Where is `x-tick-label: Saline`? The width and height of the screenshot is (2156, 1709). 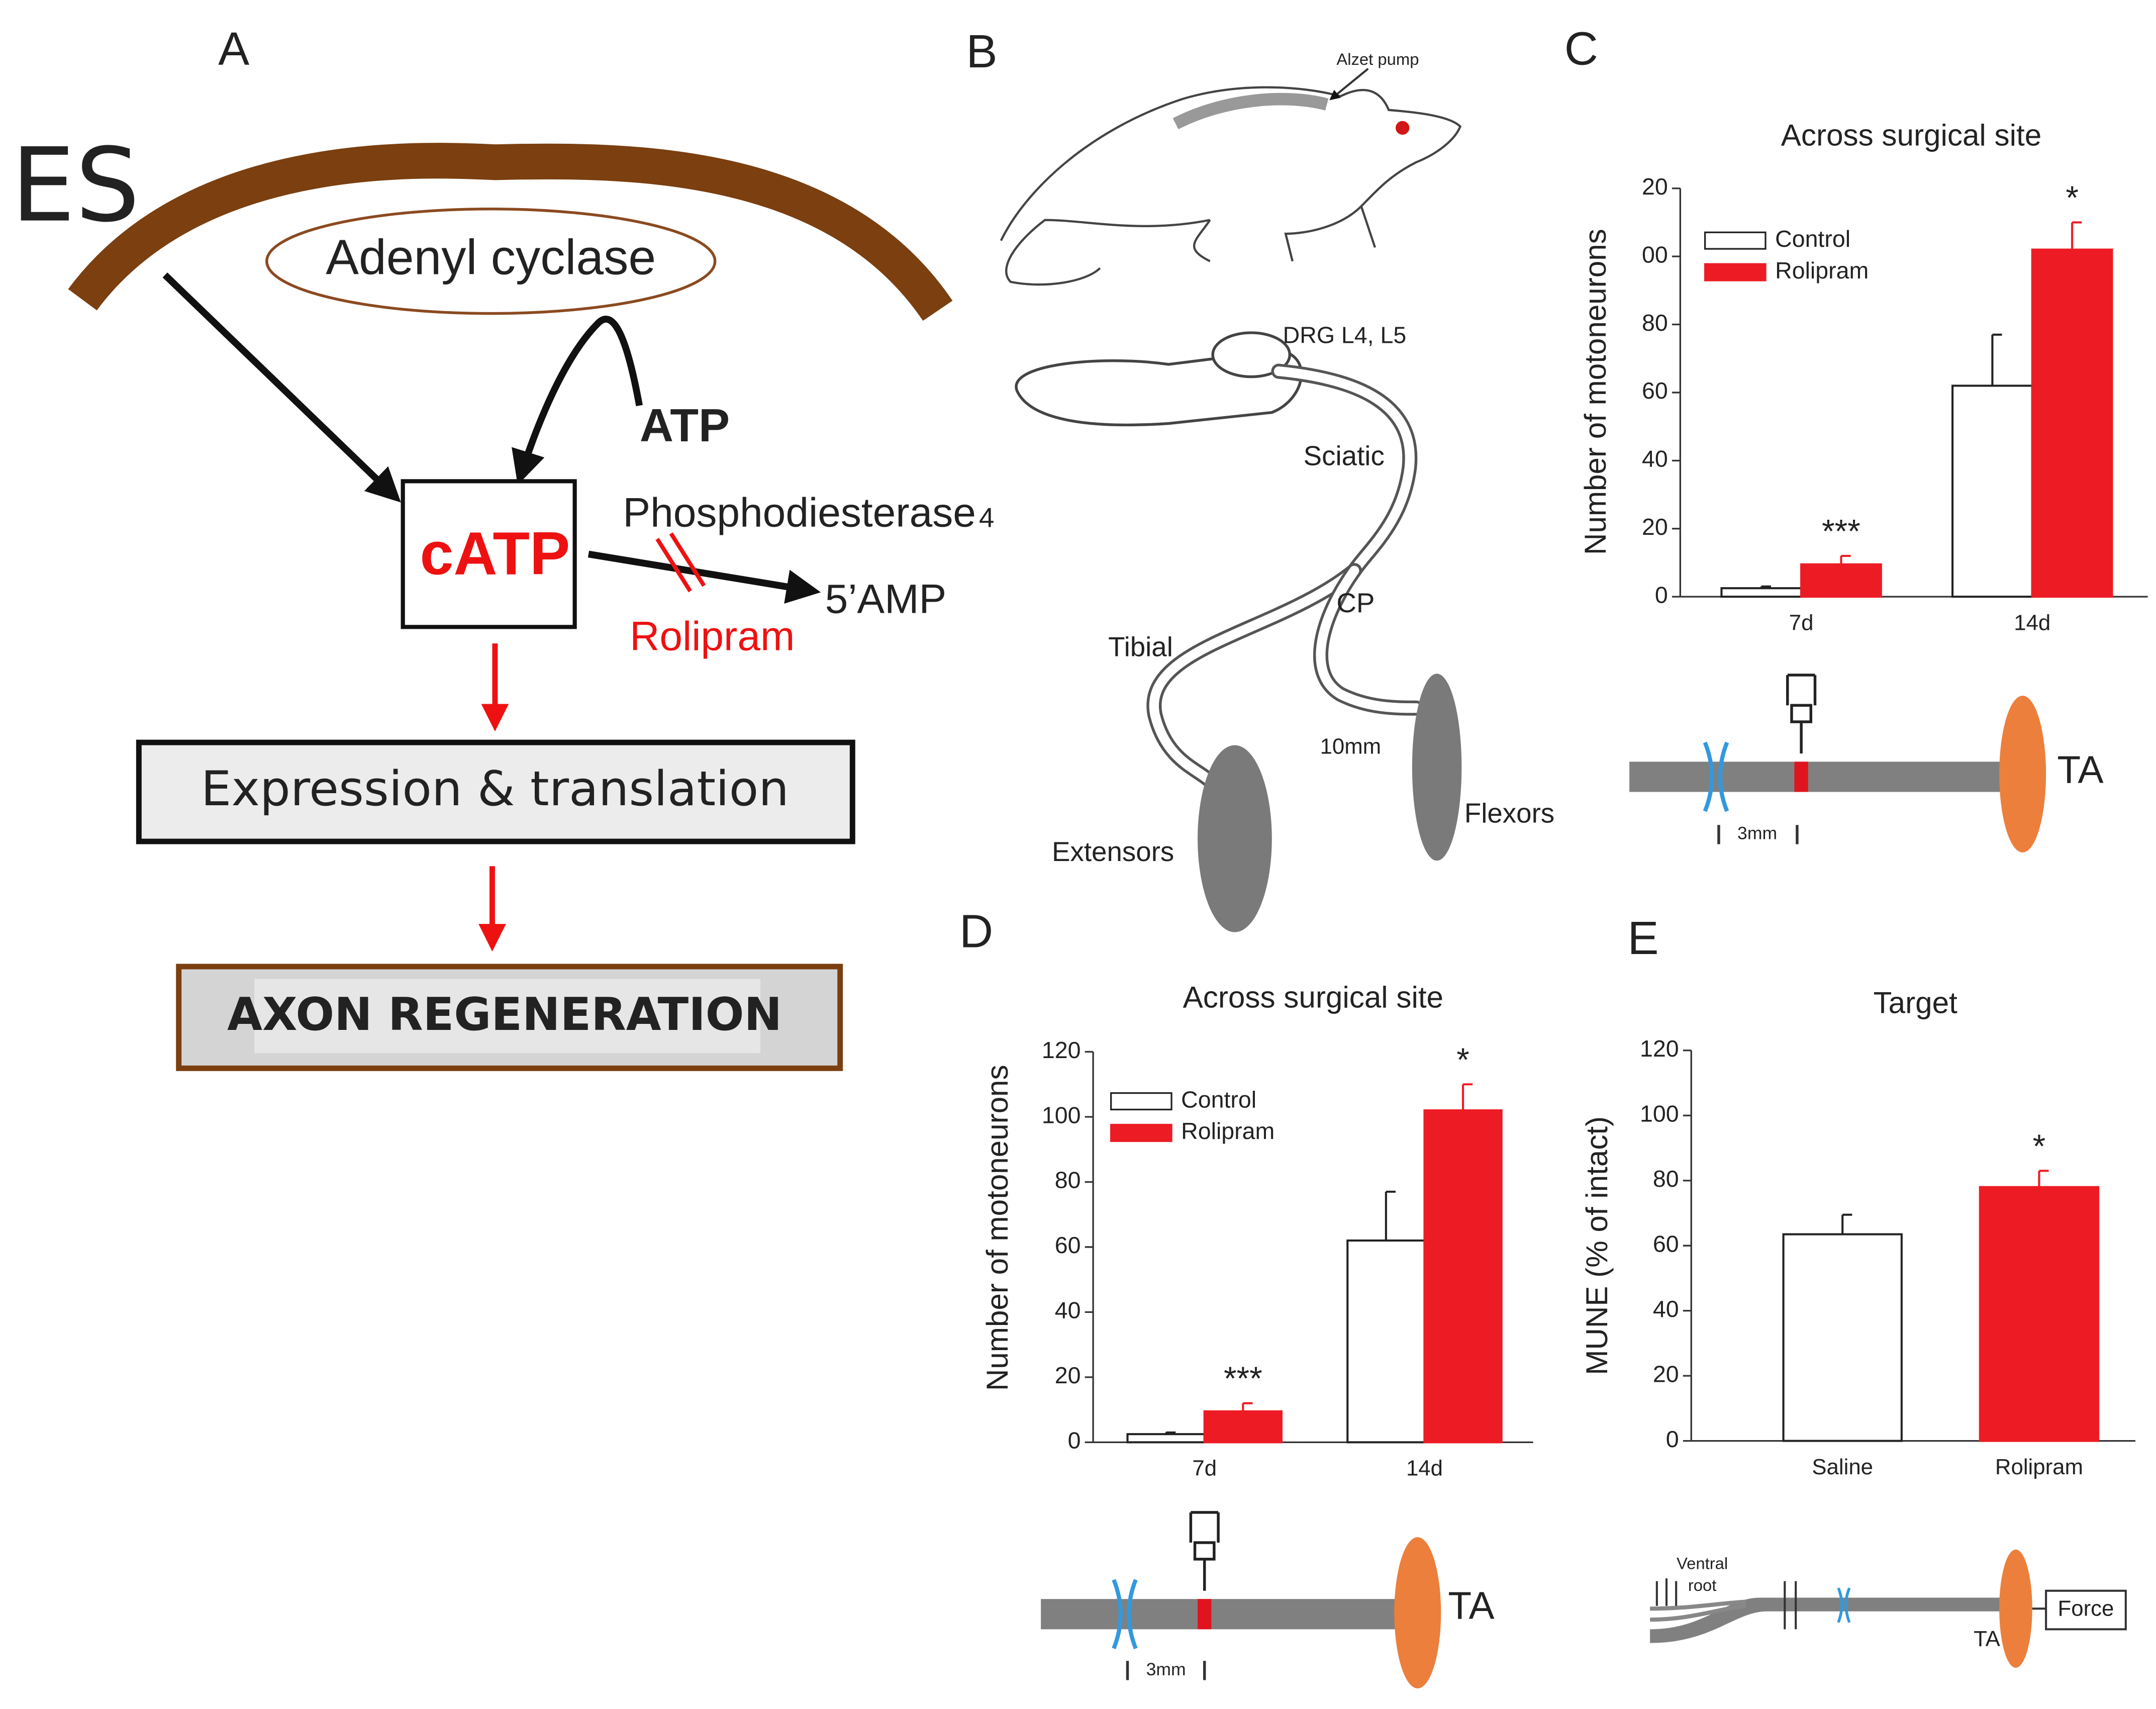
x-tick-label: Saline is located at coordinates (1843, 1467).